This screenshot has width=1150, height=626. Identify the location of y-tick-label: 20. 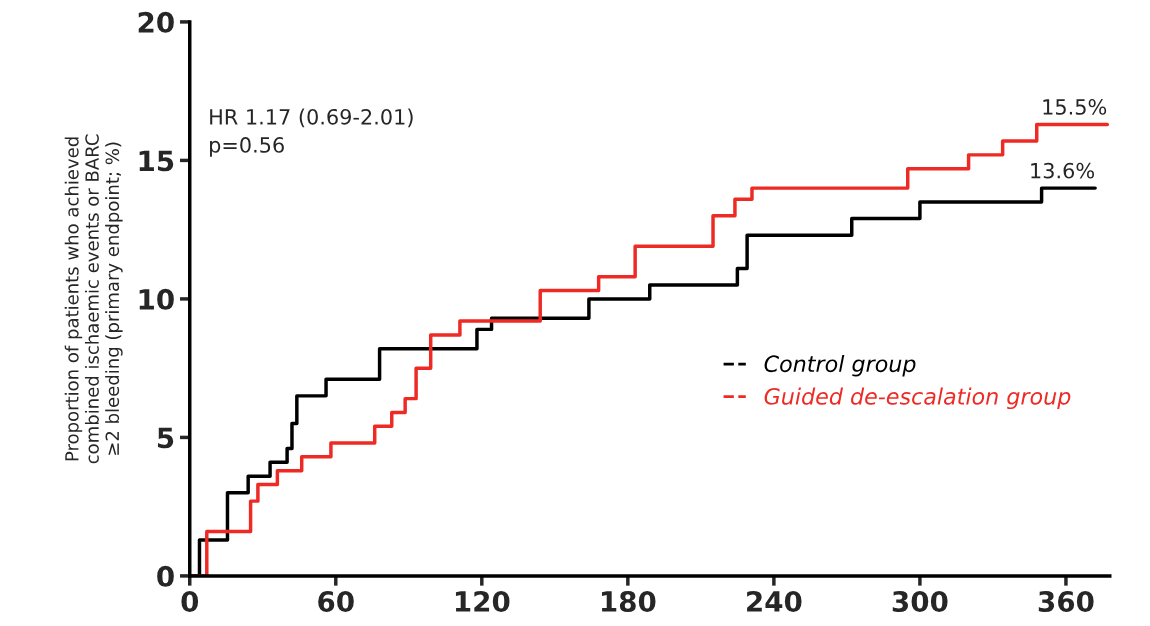
(156, 22).